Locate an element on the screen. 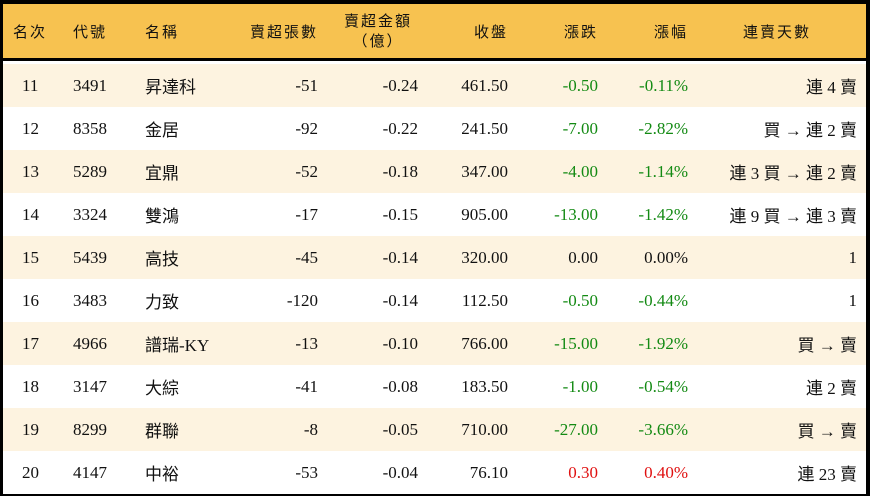 The image size is (870, 496). cell-pct: -1.14% is located at coordinates (663, 171).